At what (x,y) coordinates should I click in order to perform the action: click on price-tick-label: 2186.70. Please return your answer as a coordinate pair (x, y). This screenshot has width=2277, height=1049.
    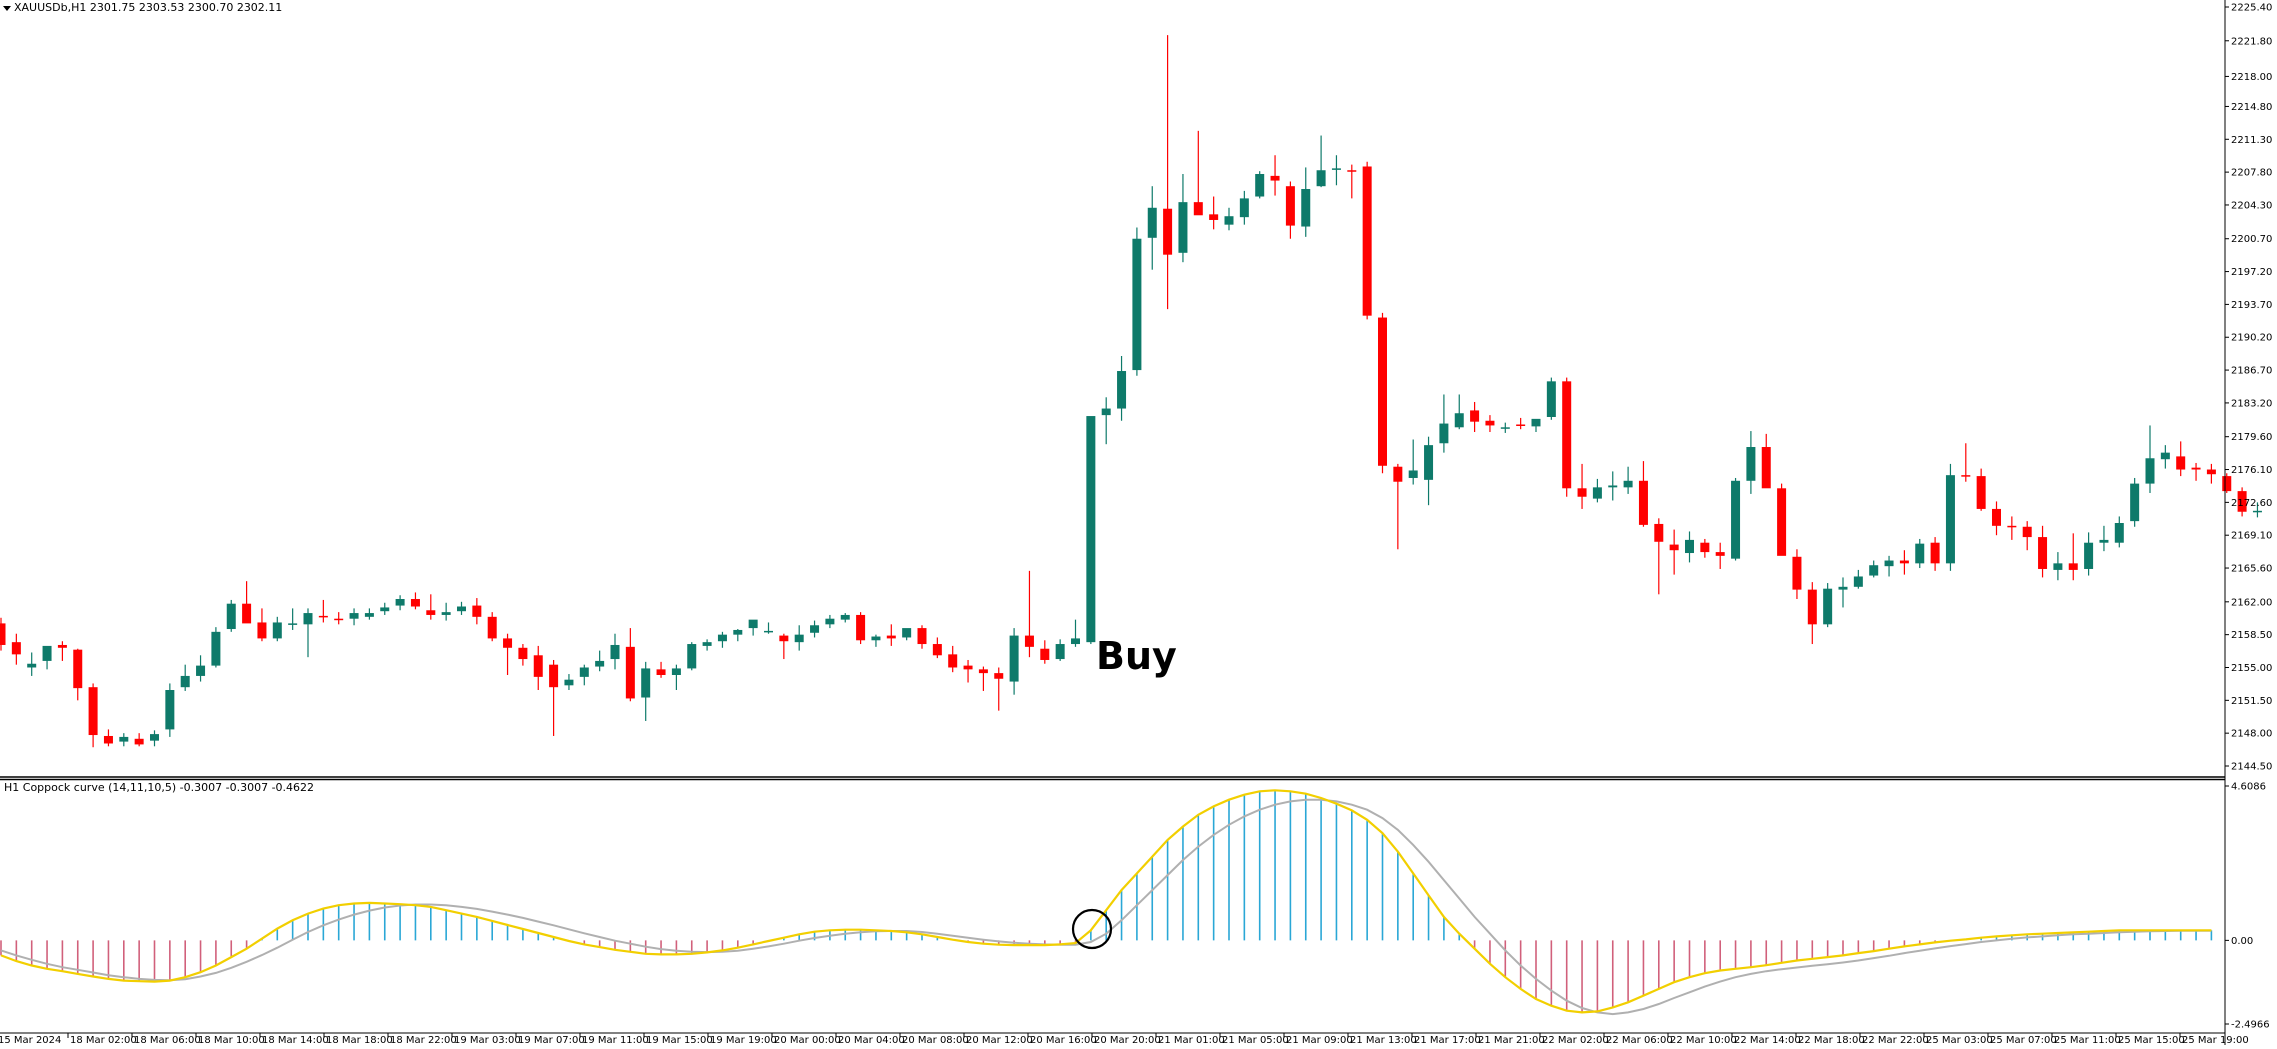
    Looking at the image, I should click on (2251, 371).